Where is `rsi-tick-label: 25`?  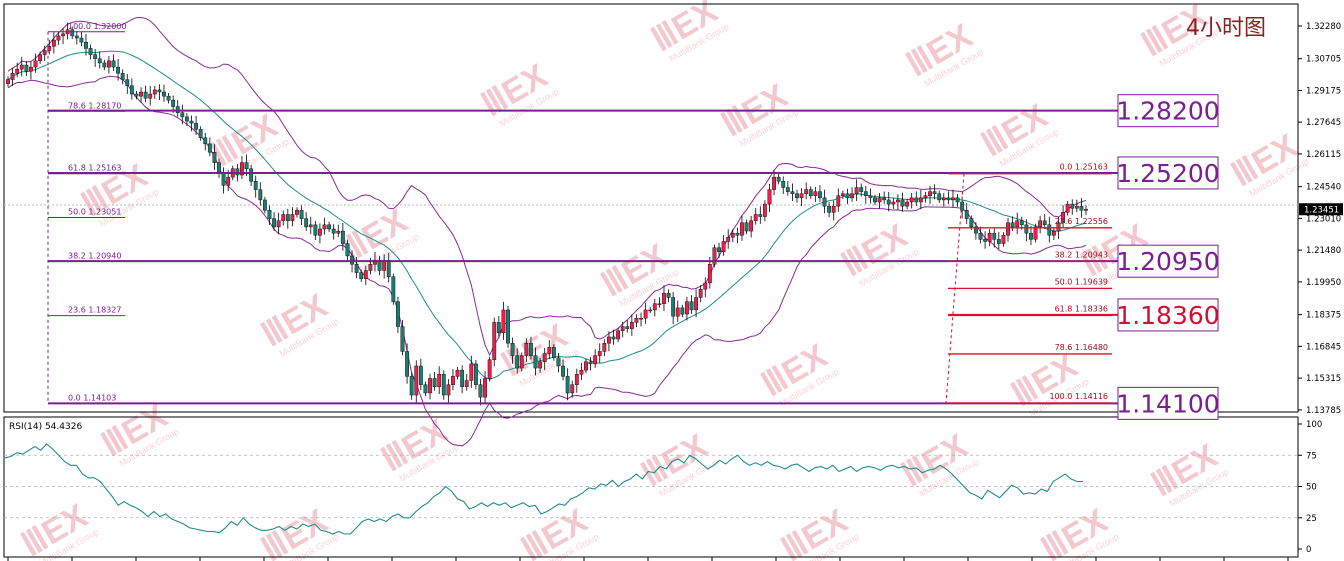 rsi-tick-label: 25 is located at coordinates (1311, 519).